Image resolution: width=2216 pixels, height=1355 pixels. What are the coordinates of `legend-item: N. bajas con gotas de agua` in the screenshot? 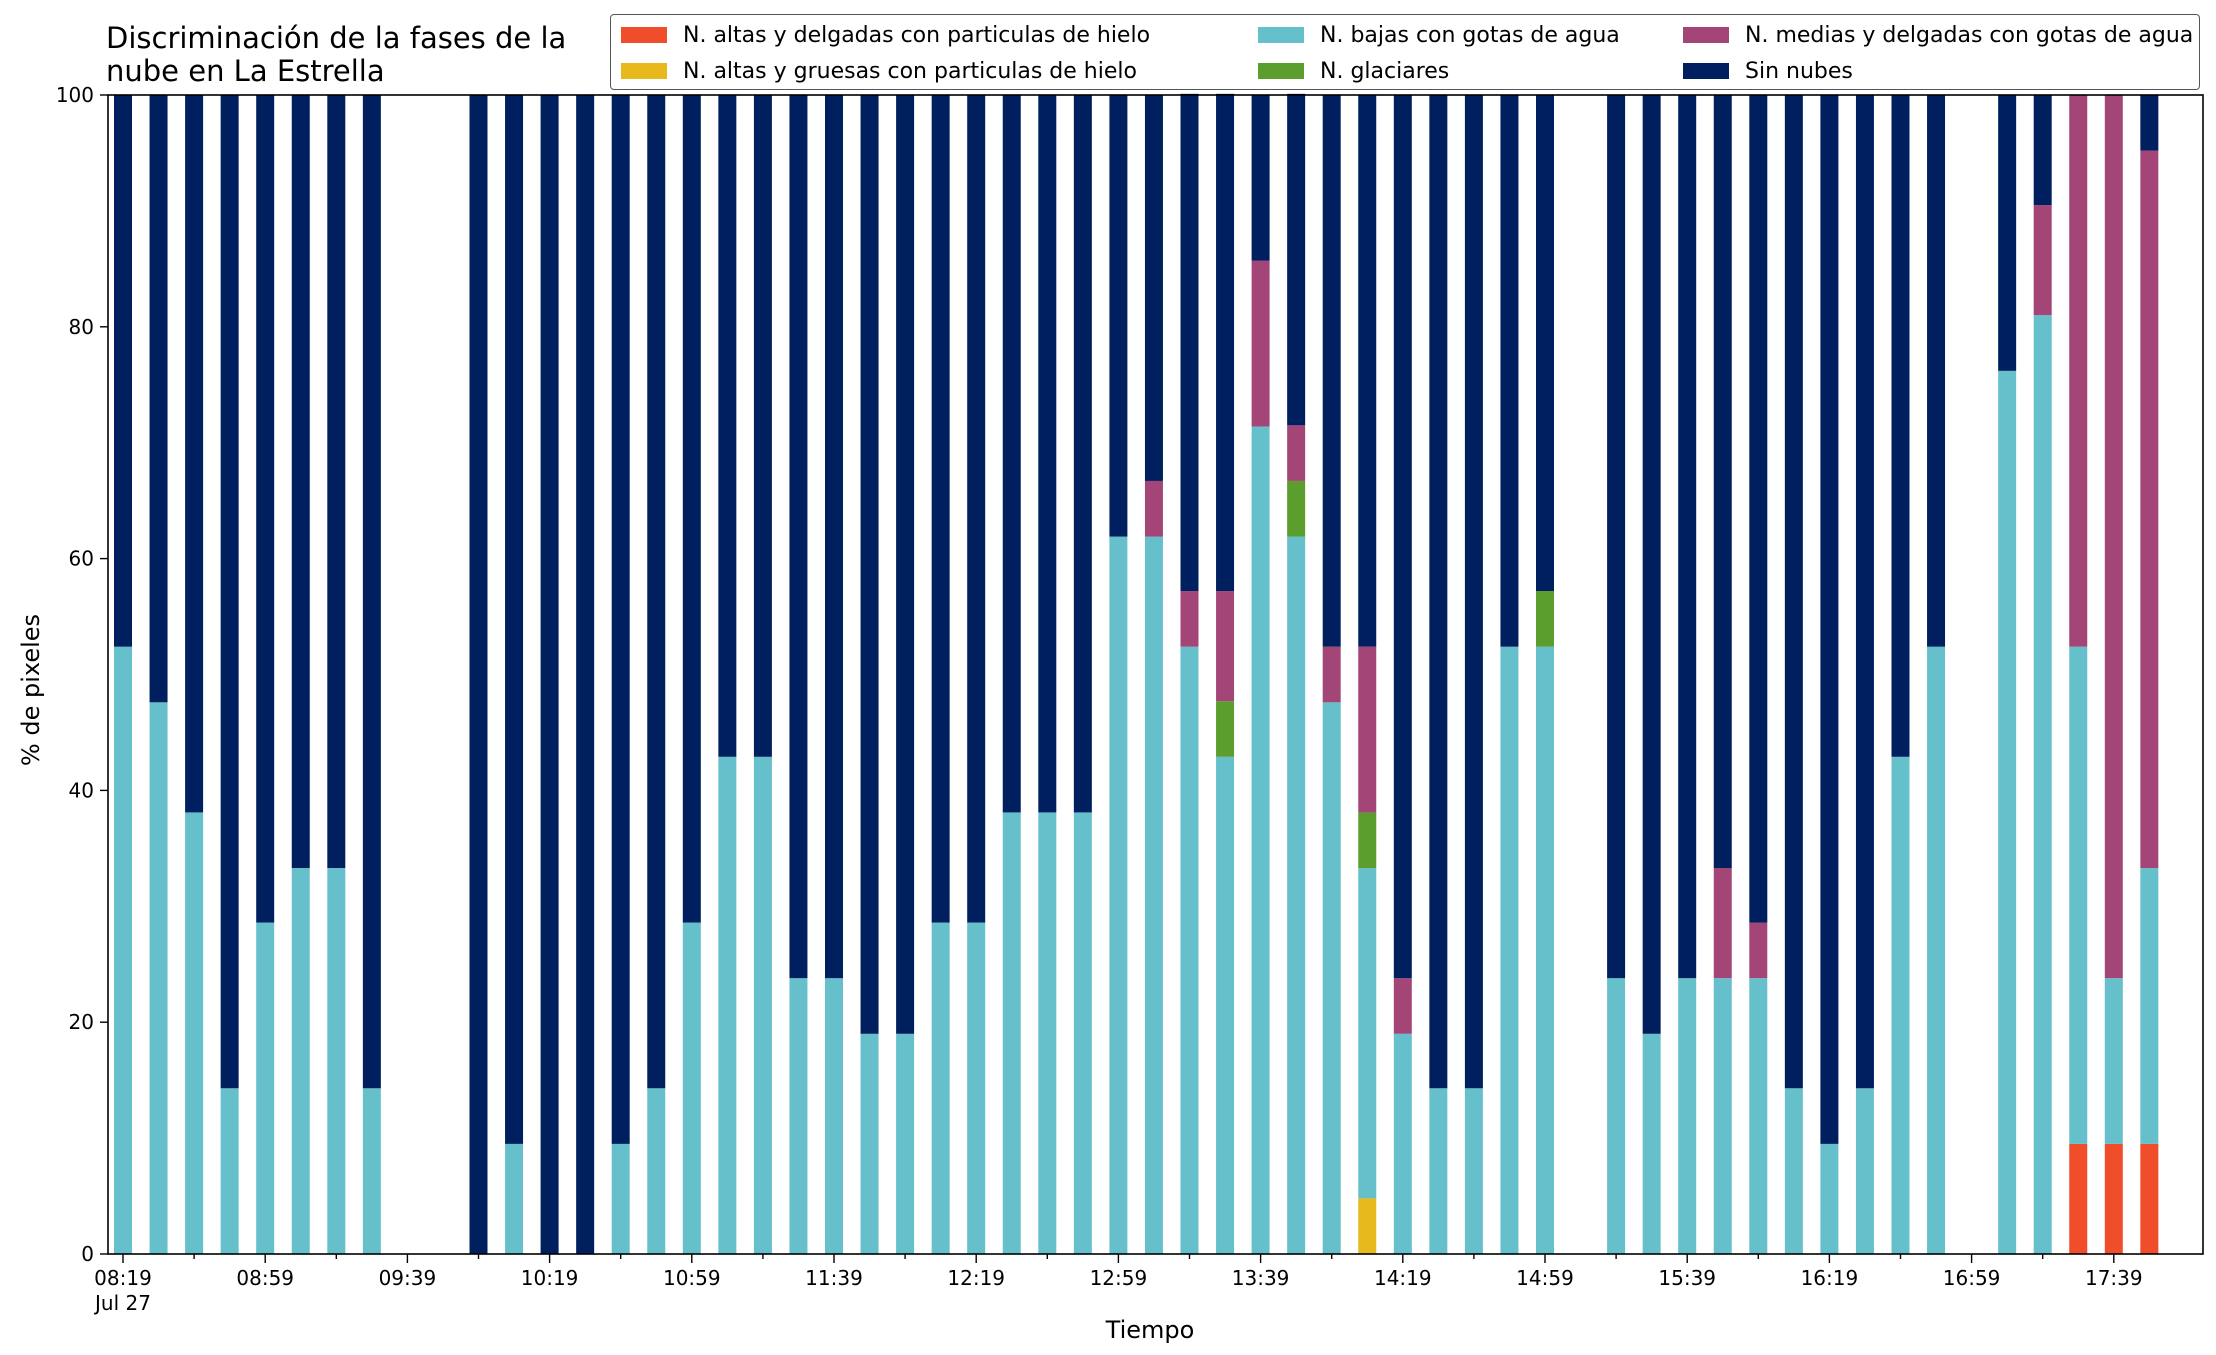 It's located at (1439, 35).